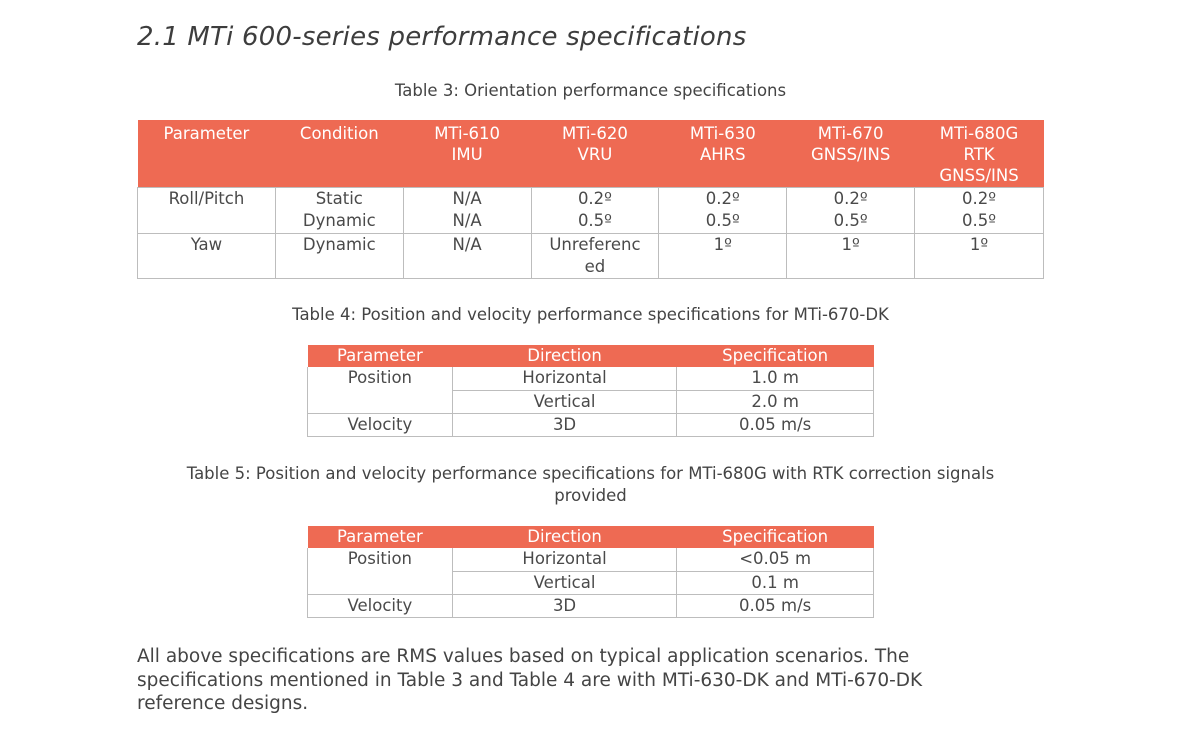  I want to click on cell-spec: 2.0 m, so click(775, 401).